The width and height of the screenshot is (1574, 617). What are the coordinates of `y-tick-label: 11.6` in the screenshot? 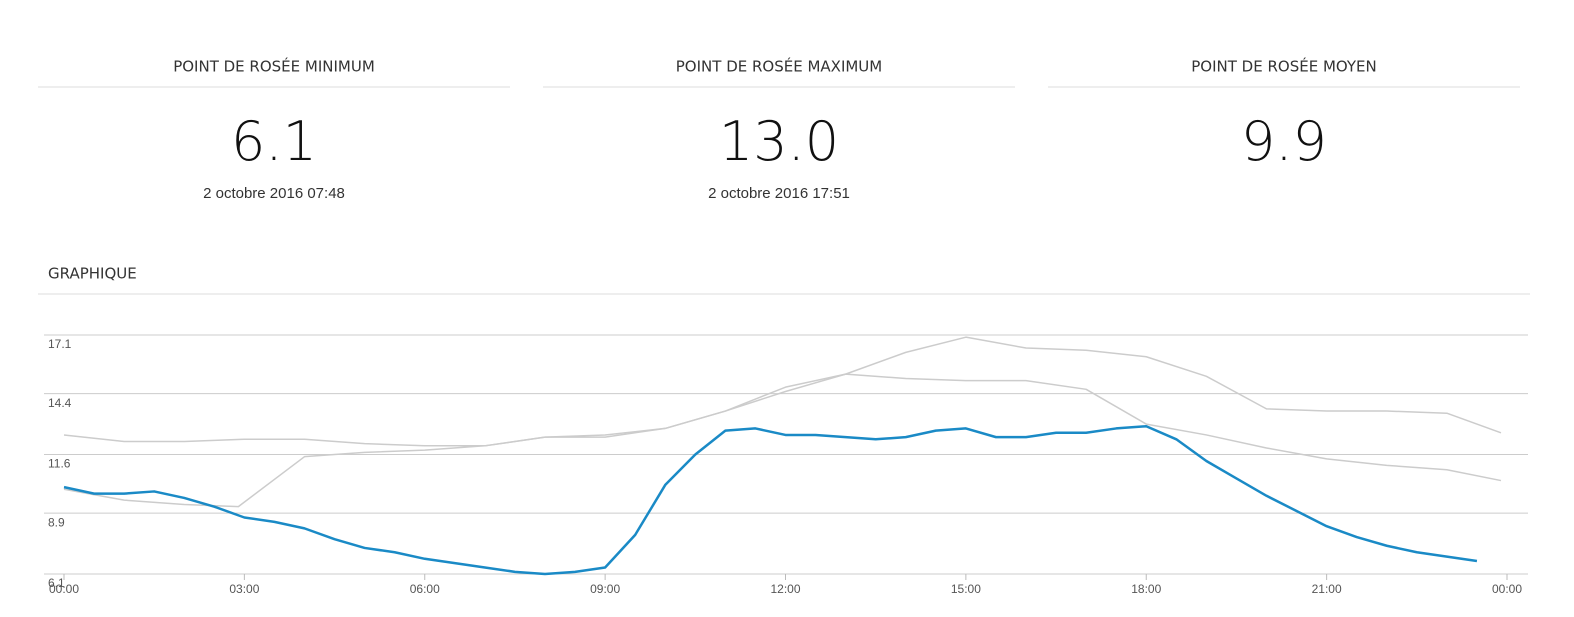 It's located at (59, 464).